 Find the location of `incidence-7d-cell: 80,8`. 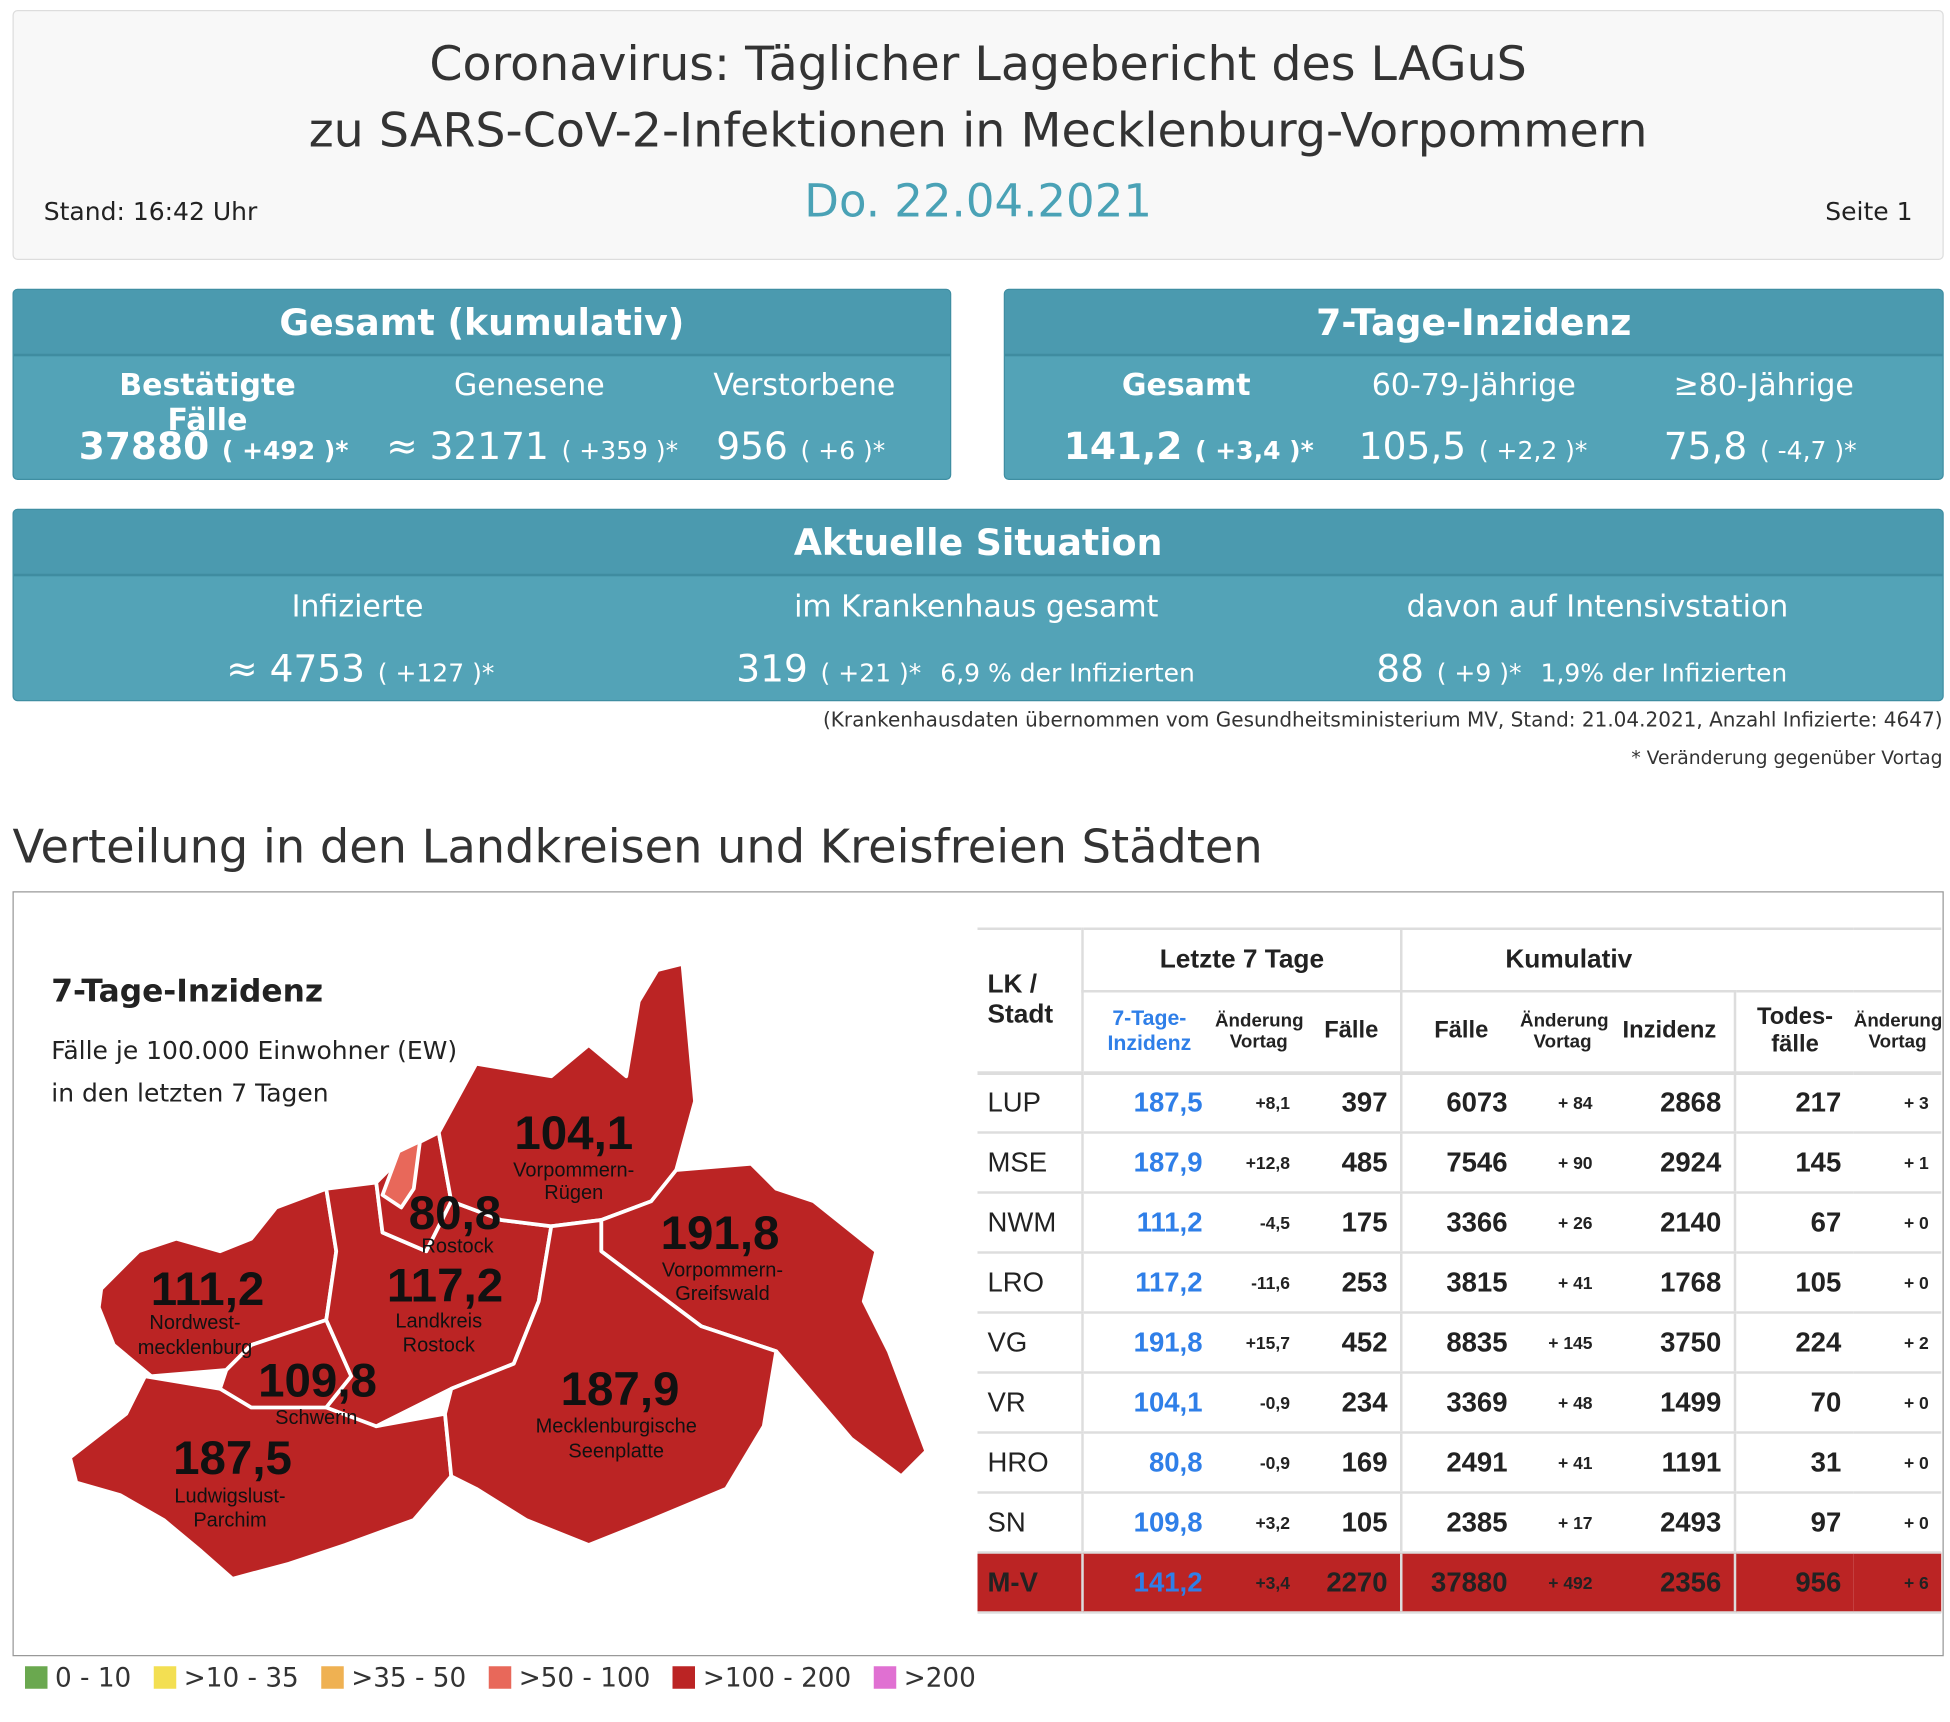

incidence-7d-cell: 80,8 is located at coordinates (1148, 1463).